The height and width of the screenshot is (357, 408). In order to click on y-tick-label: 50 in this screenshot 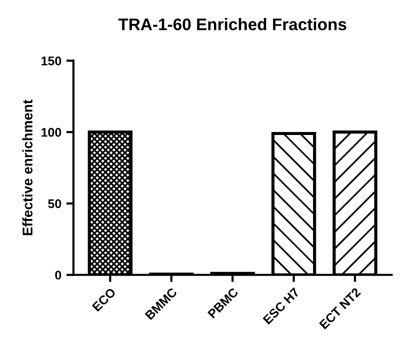, I will do `click(55, 203)`.